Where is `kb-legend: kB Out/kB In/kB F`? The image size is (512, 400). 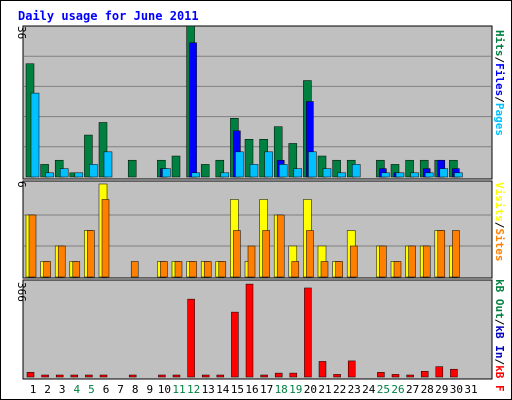 kb-legend: kB Out/kB In/kB F is located at coordinates (499, 335).